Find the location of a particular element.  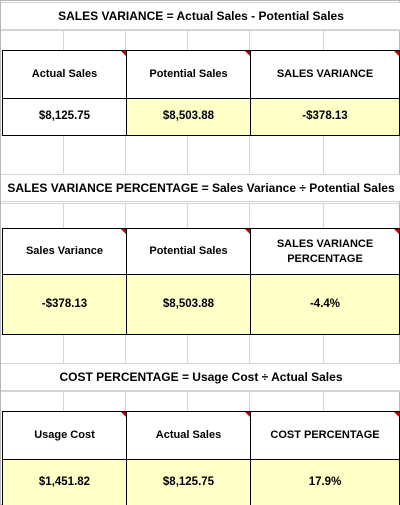

header-sales-variance-percentage: SALES VARIANCE PERCENTAGE is located at coordinates (325, 252).